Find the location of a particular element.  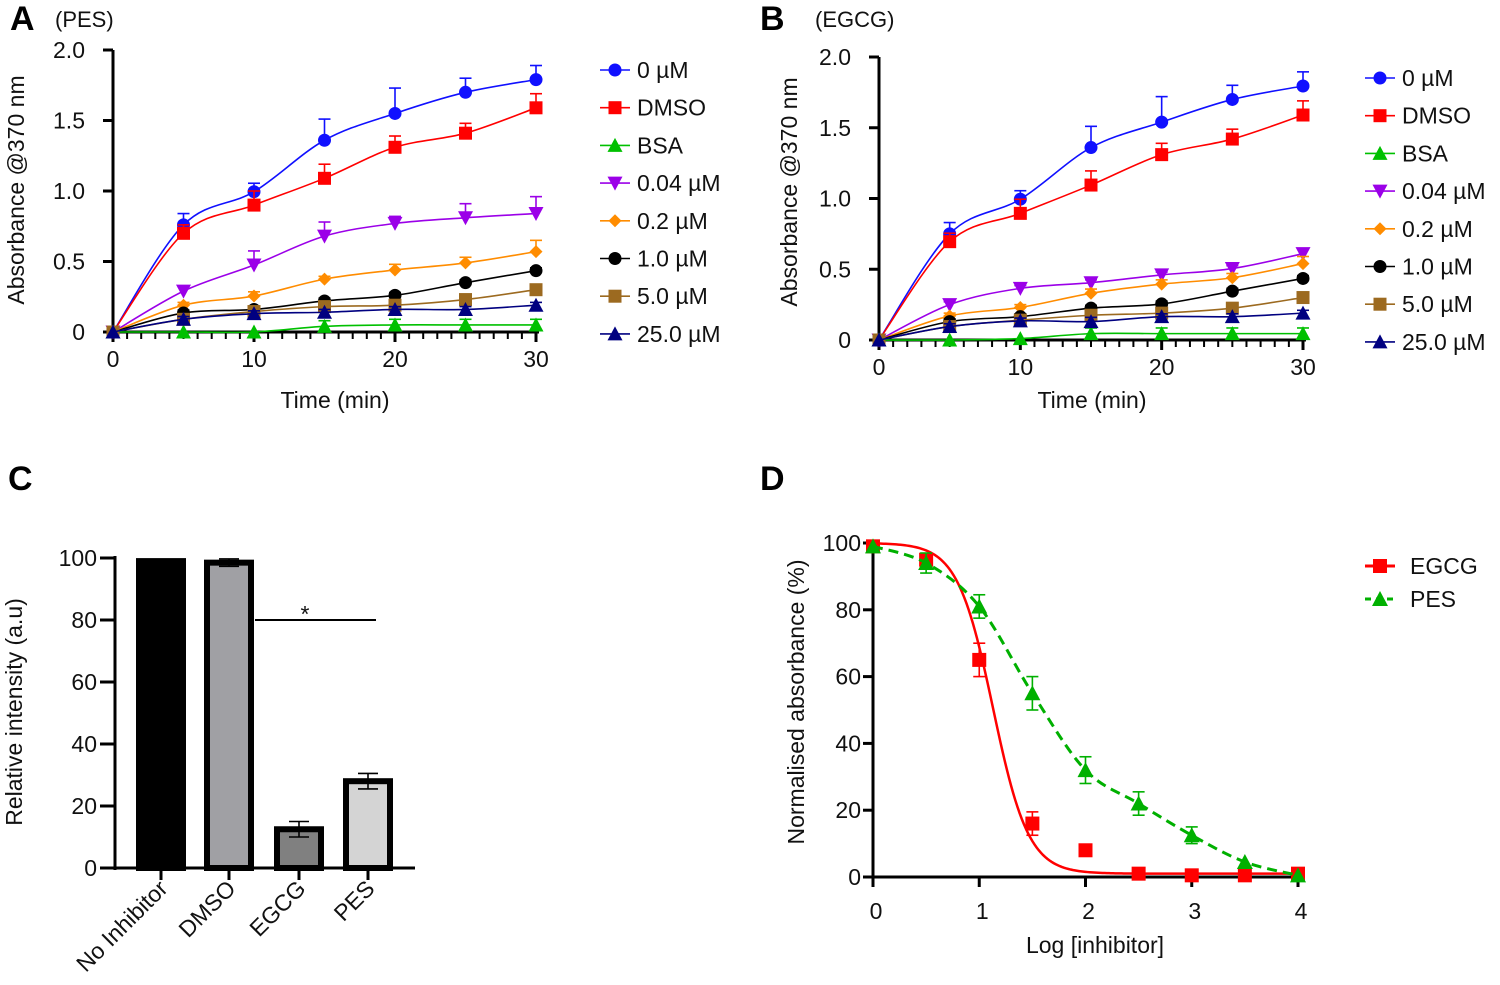

y-tick-label: 20 is located at coordinates (84, 806).